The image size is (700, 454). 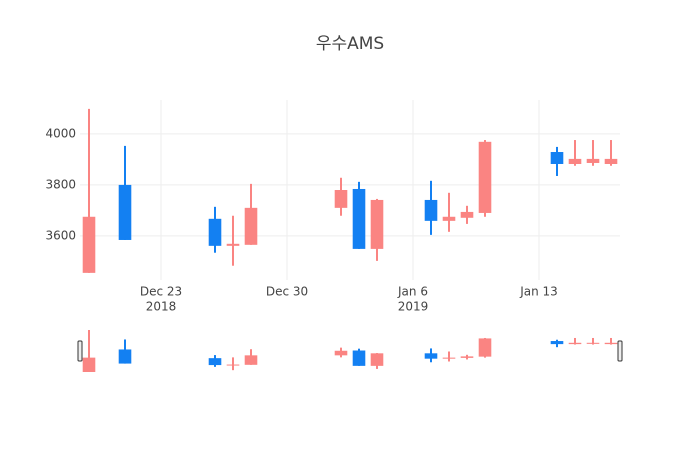 What do you see at coordinates (60, 184) in the screenshot?
I see `y-tick-label: 3800` at bounding box center [60, 184].